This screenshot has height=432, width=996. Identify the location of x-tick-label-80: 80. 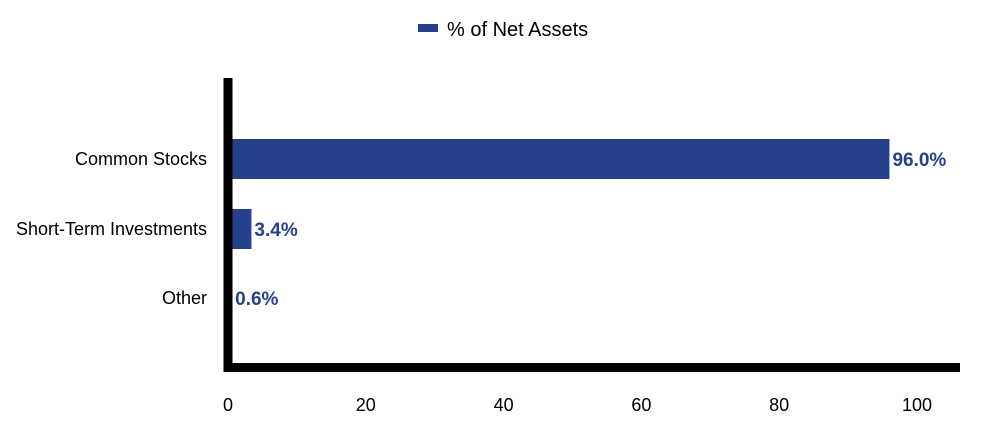
(779, 405).